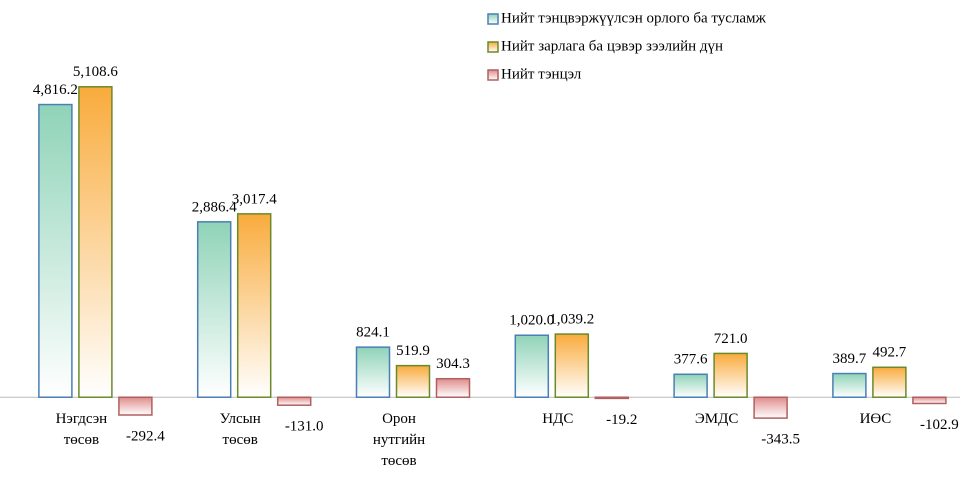 The image size is (960, 477). I want to click on data-label: 1,039.2, so click(571, 320).